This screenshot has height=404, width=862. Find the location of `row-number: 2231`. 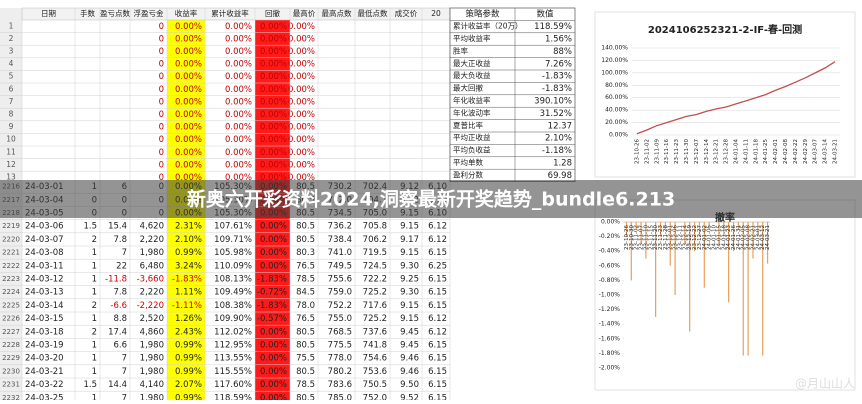

row-number: 2231 is located at coordinates (11, 385).